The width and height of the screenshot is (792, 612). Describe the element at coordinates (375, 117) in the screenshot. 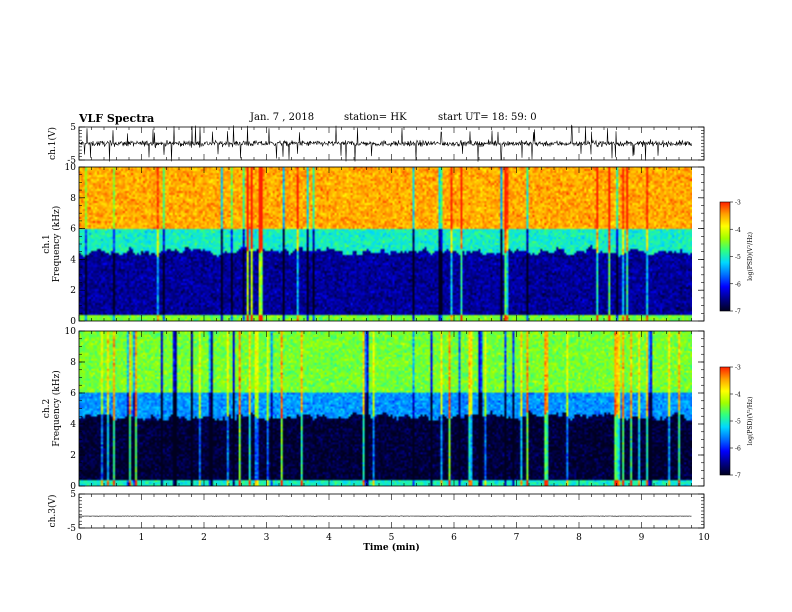

I see `station-label: station= HK` at that location.